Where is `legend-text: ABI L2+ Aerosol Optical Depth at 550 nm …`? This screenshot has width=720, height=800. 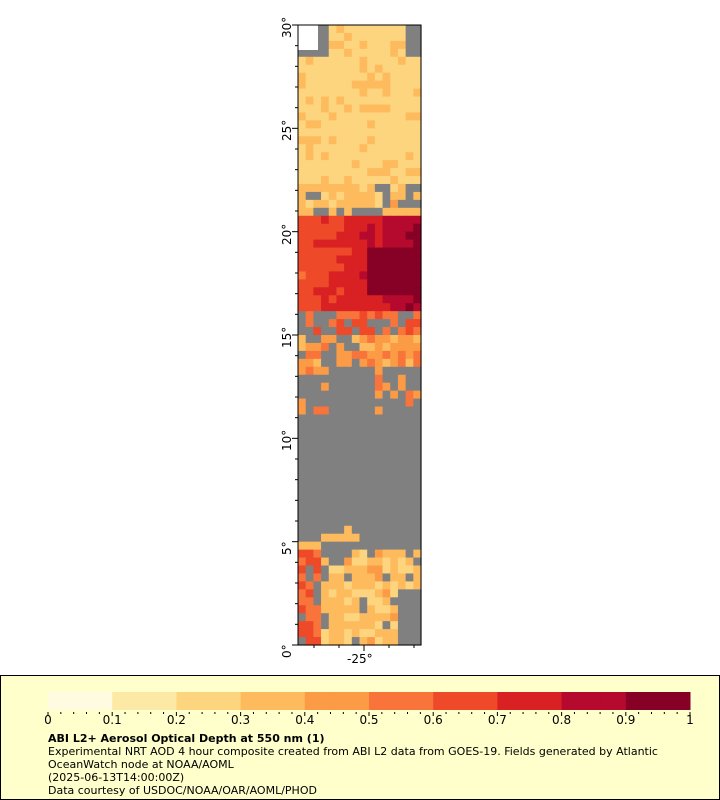 legend-text: ABI L2+ Aerosol Optical Depth at 550 nm … is located at coordinates (378, 764).